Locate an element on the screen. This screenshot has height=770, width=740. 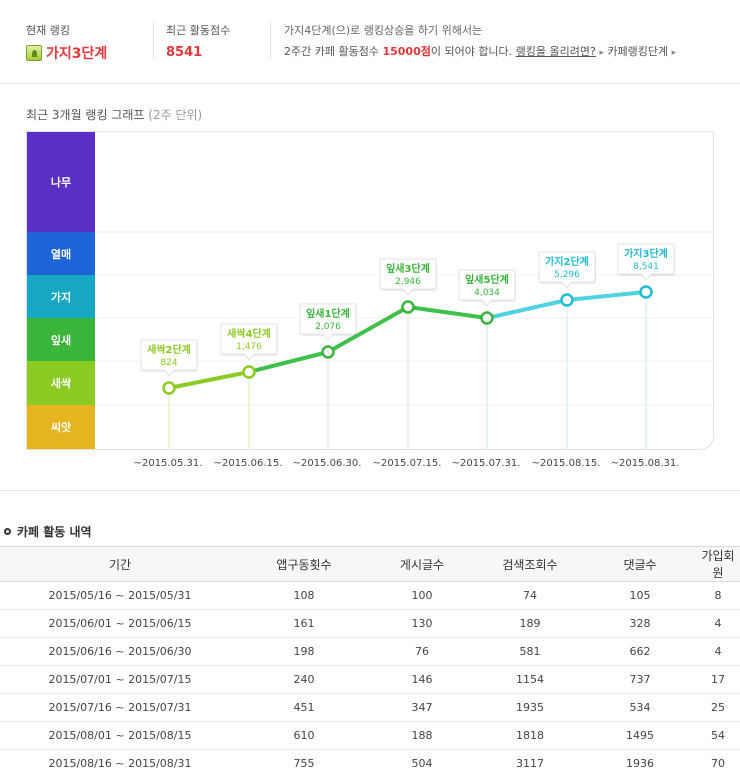
stage-1: 열매 is located at coordinates (61, 253).